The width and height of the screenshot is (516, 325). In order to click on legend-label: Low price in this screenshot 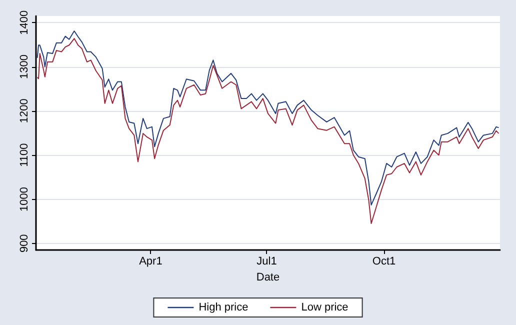, I will do `click(324, 308)`.